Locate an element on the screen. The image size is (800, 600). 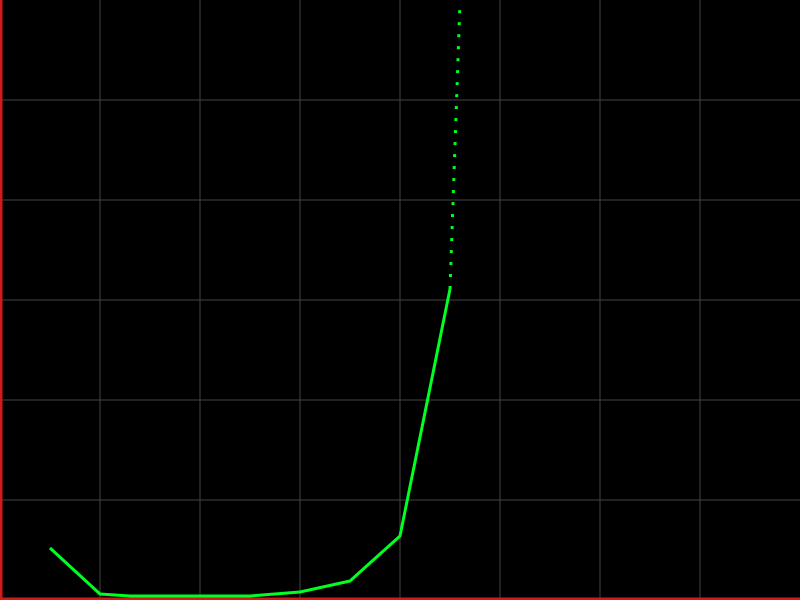
series-line-dotted is located at coordinates (455, 145).